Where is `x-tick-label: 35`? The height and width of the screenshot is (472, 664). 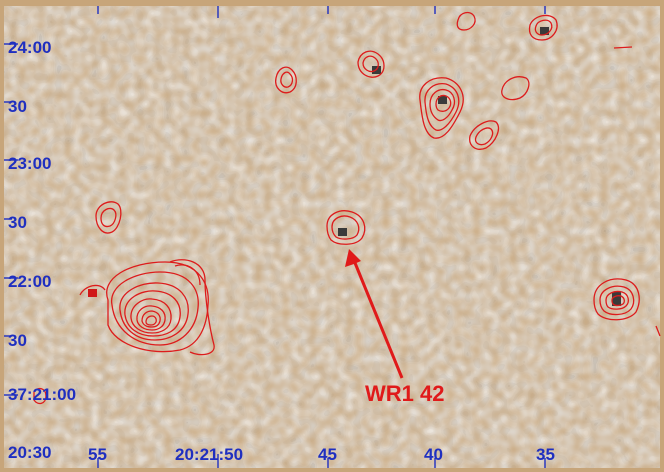
x-tick-label: 35 is located at coordinates (545, 454).